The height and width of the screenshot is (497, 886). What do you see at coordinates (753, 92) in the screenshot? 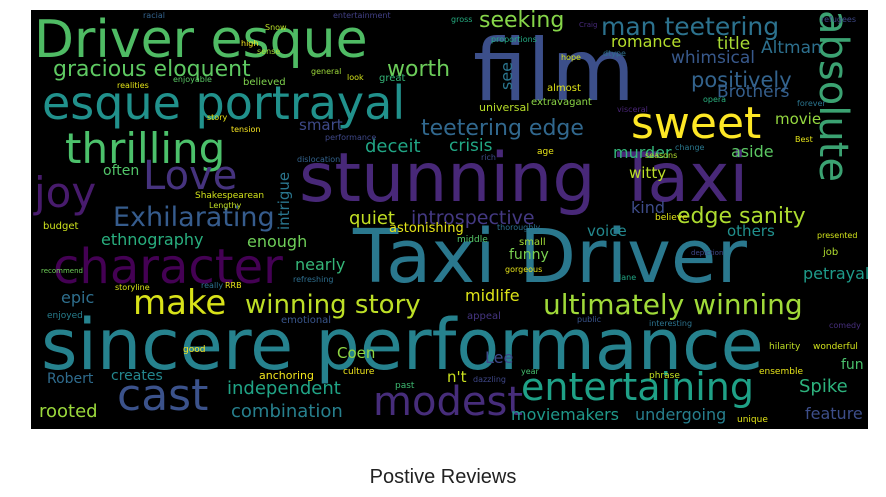
I see `word: Brothers` at bounding box center [753, 92].